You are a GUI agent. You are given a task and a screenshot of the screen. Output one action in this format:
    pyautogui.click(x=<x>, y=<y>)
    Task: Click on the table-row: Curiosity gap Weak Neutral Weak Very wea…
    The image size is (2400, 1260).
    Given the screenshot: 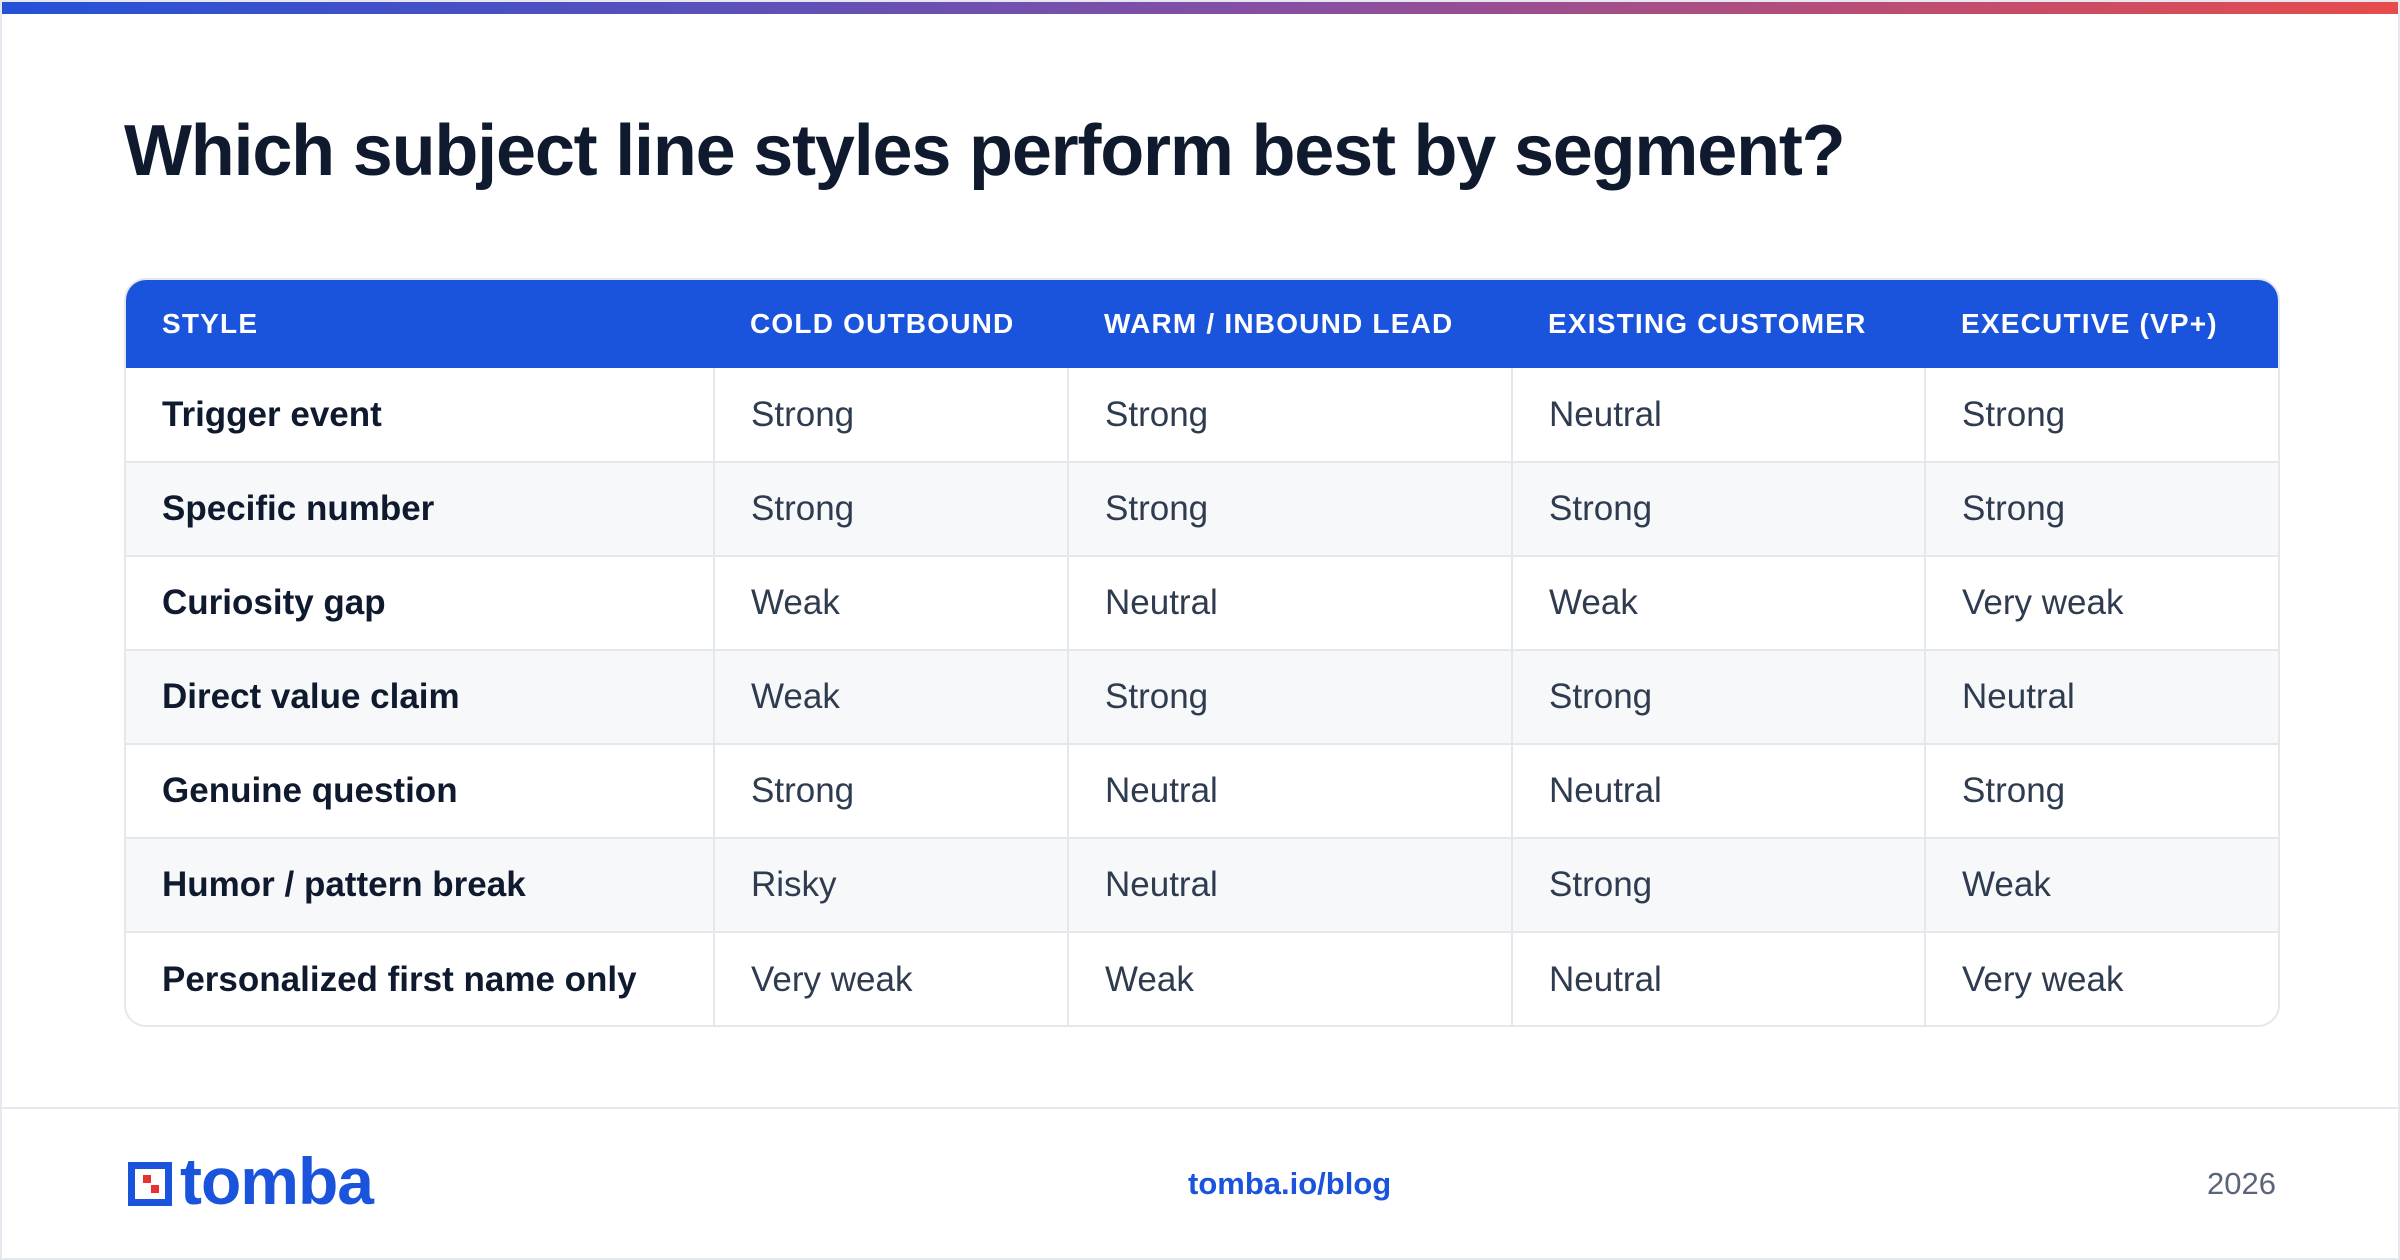 What is the action you would take?
    pyautogui.click(x=1202, y=603)
    